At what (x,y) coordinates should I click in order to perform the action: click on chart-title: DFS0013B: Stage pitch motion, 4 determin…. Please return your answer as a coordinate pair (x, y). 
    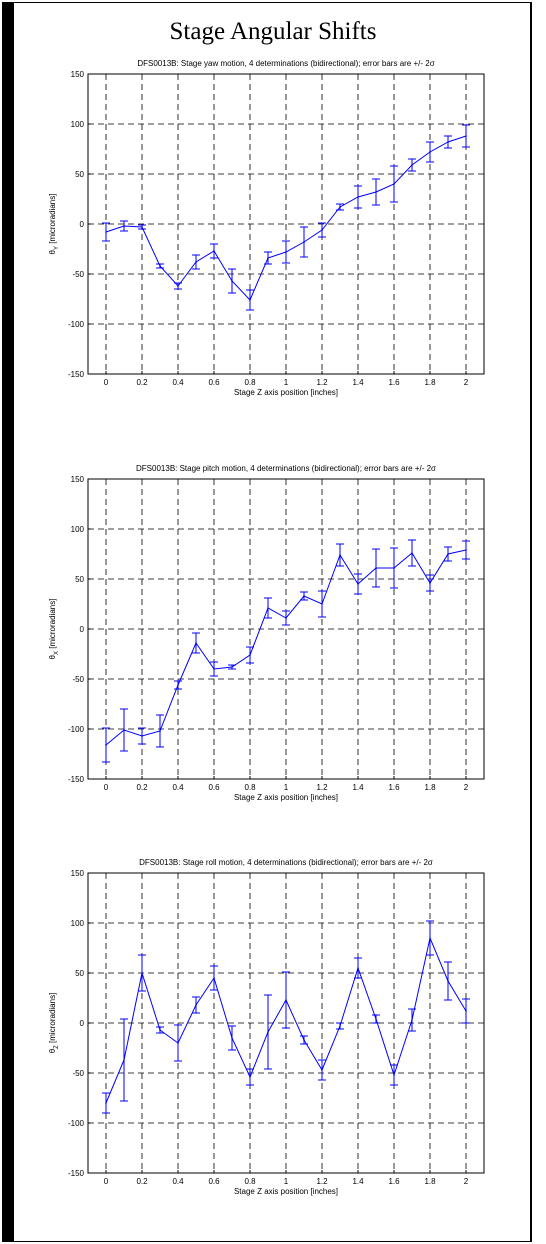
    Looking at the image, I should click on (286, 468).